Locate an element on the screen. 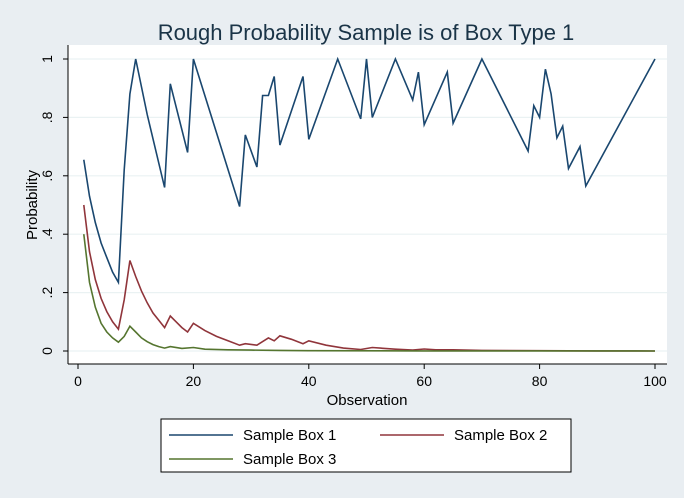 The width and height of the screenshot is (684, 498). x-tick-label: 0 is located at coordinates (78, 381).